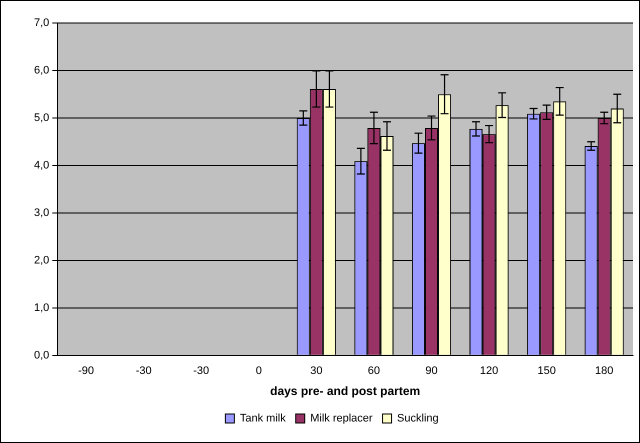  I want to click on x-tick-label: -90, so click(86, 371).